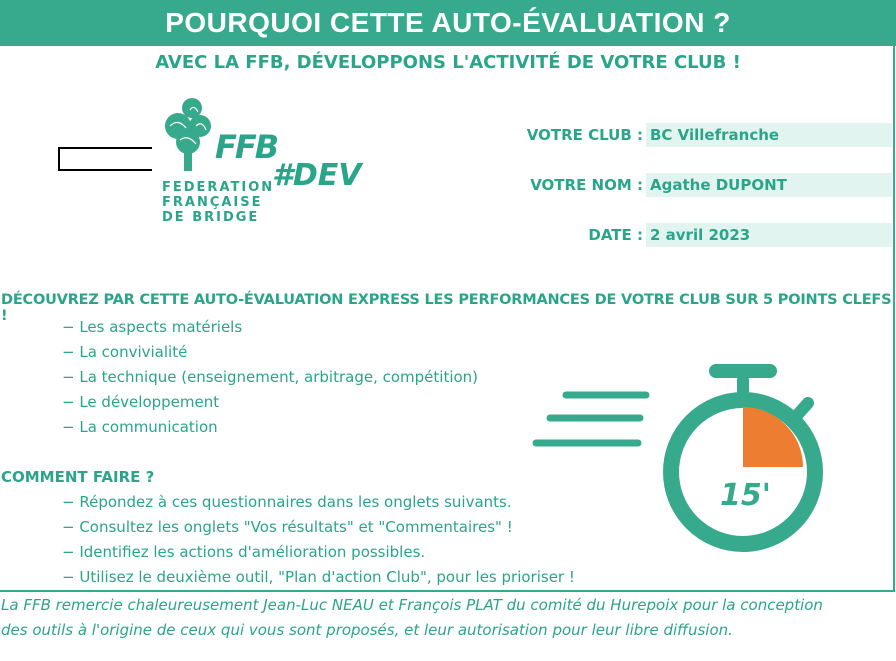 This screenshot has height=661, width=896. What do you see at coordinates (769, 135) in the screenshot?
I see `club-field: BC Villefranche` at bounding box center [769, 135].